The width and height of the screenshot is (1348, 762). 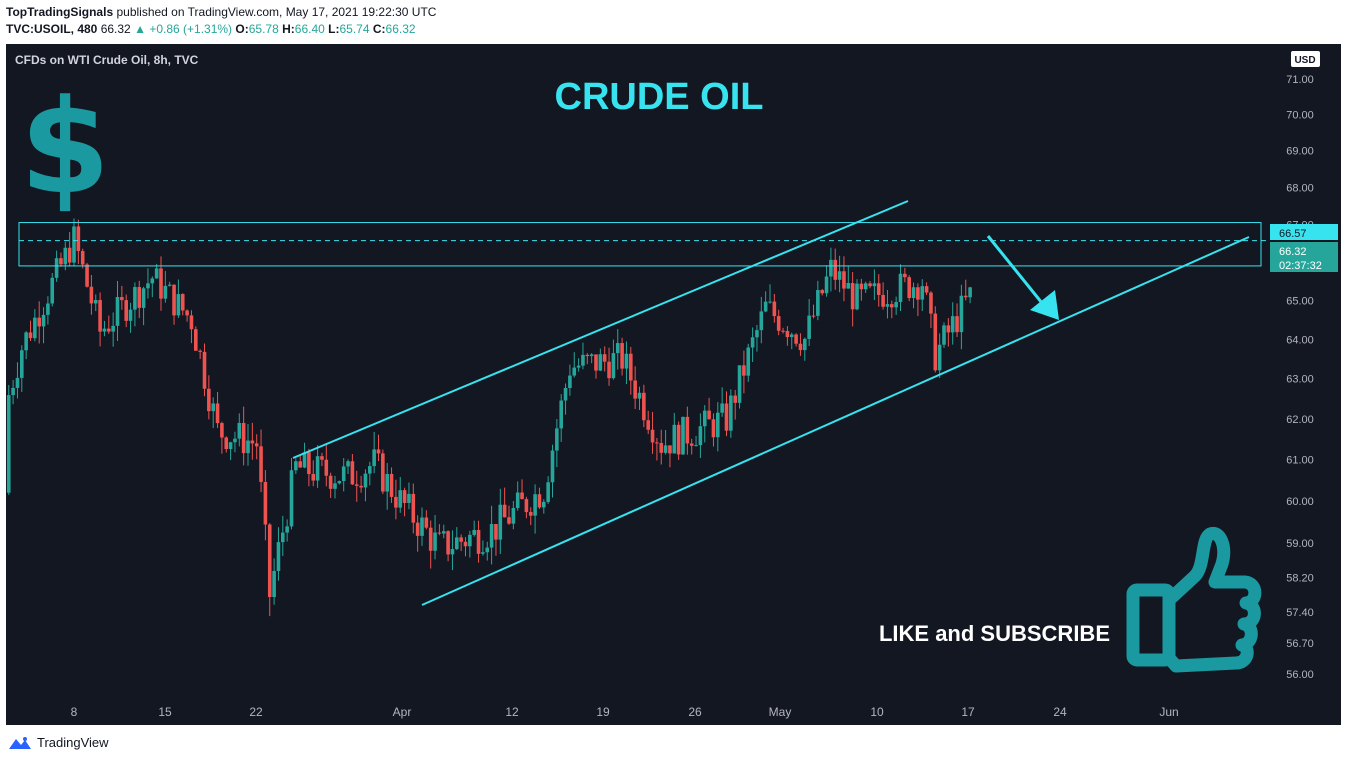 I want to click on high-label: H:, so click(x=288, y=29).